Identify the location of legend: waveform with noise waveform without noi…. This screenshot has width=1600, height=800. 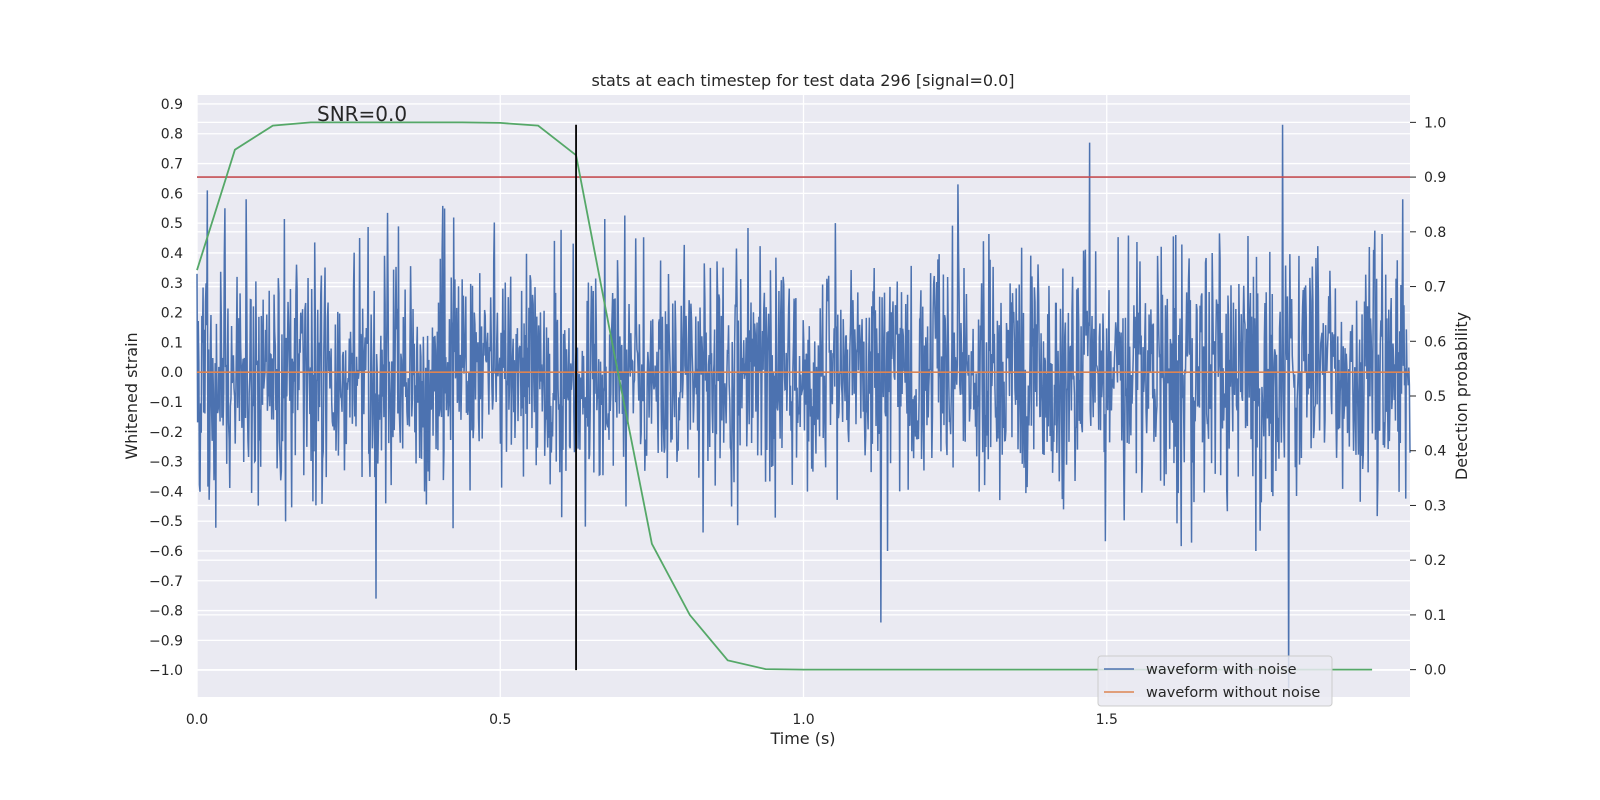
(1215, 681).